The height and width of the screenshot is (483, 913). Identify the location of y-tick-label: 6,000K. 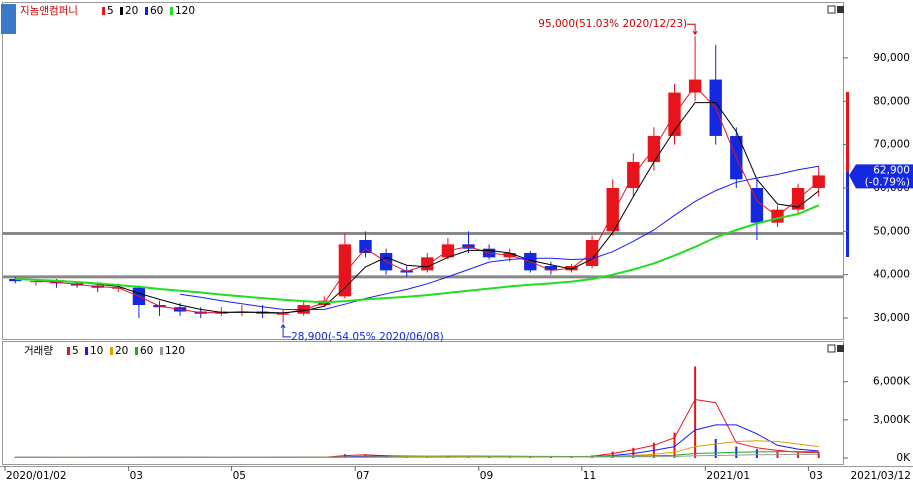
(892, 382).